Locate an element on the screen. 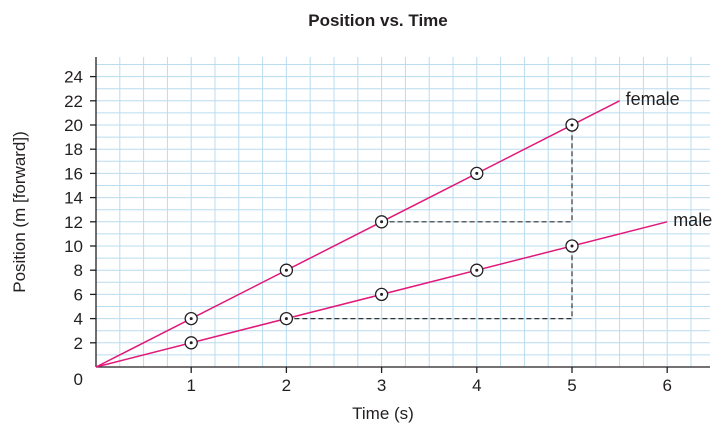 The height and width of the screenshot is (428, 721). y-tick-label: 20 is located at coordinates (73, 125).